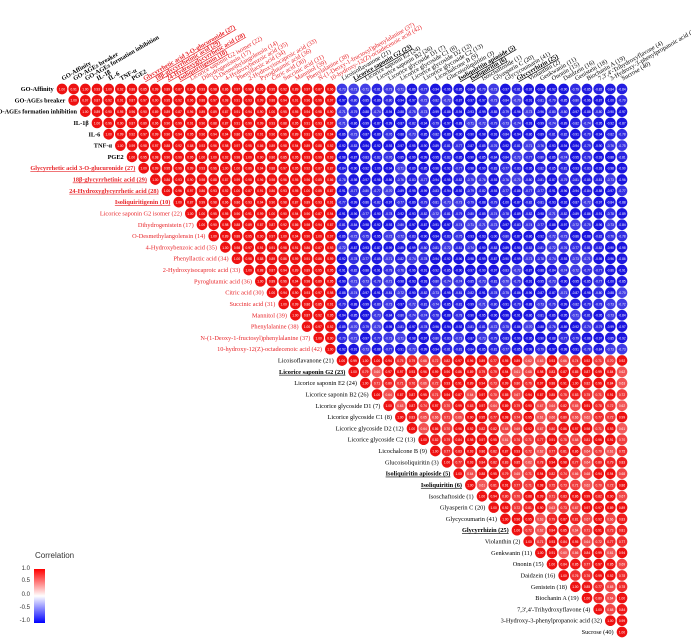  I want to click on correlation-value-label: 0.96, so click(190, 112).